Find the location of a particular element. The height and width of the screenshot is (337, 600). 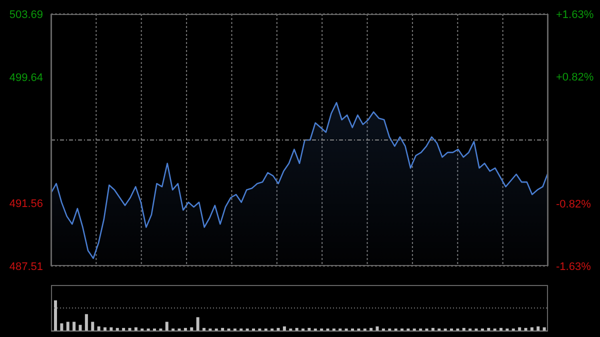

y-tick-label: 499.64 is located at coordinates (26, 78).